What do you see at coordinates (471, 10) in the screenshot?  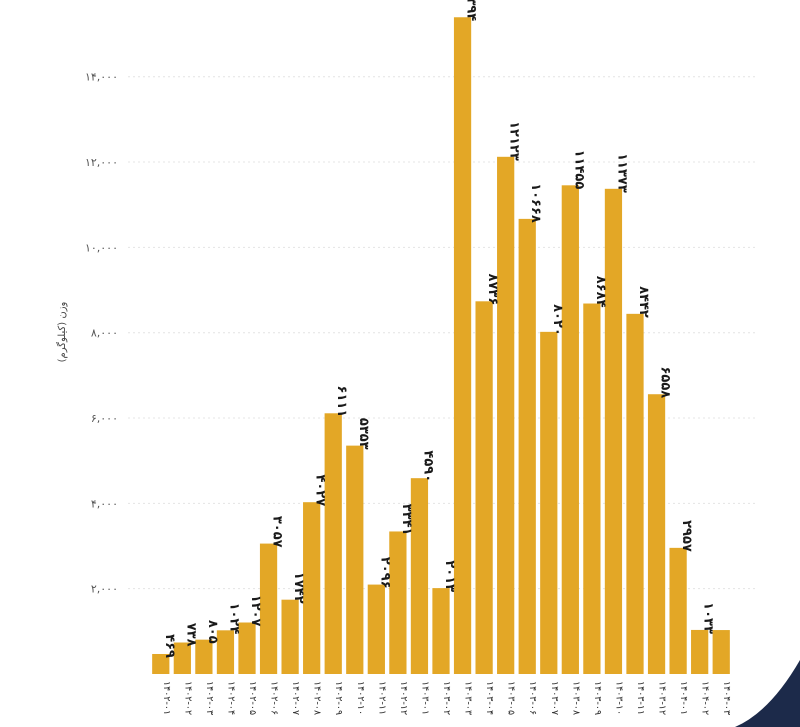 I see `data-label: ۱۵۳۹۴` at bounding box center [471, 10].